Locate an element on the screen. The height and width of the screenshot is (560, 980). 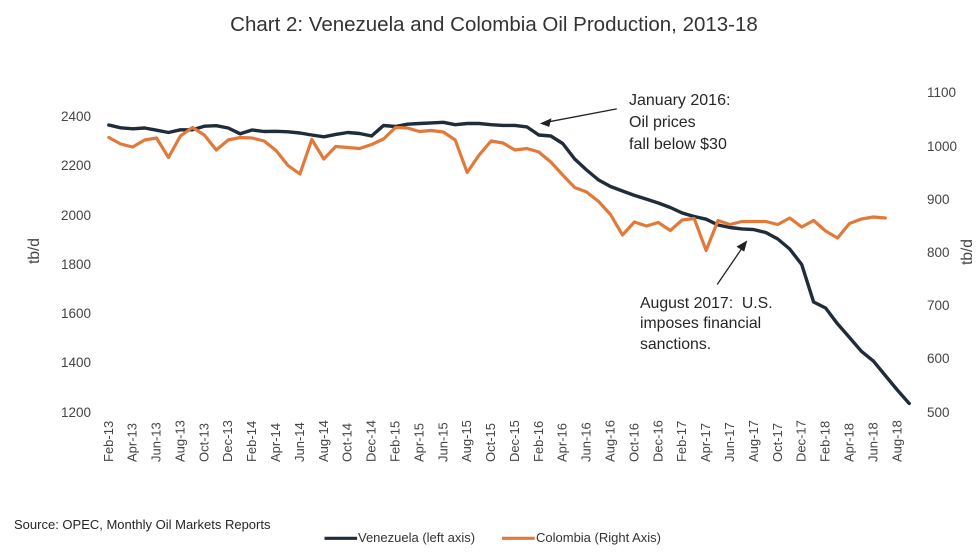
svg-text: Apr-13 is located at coordinates (132, 442).